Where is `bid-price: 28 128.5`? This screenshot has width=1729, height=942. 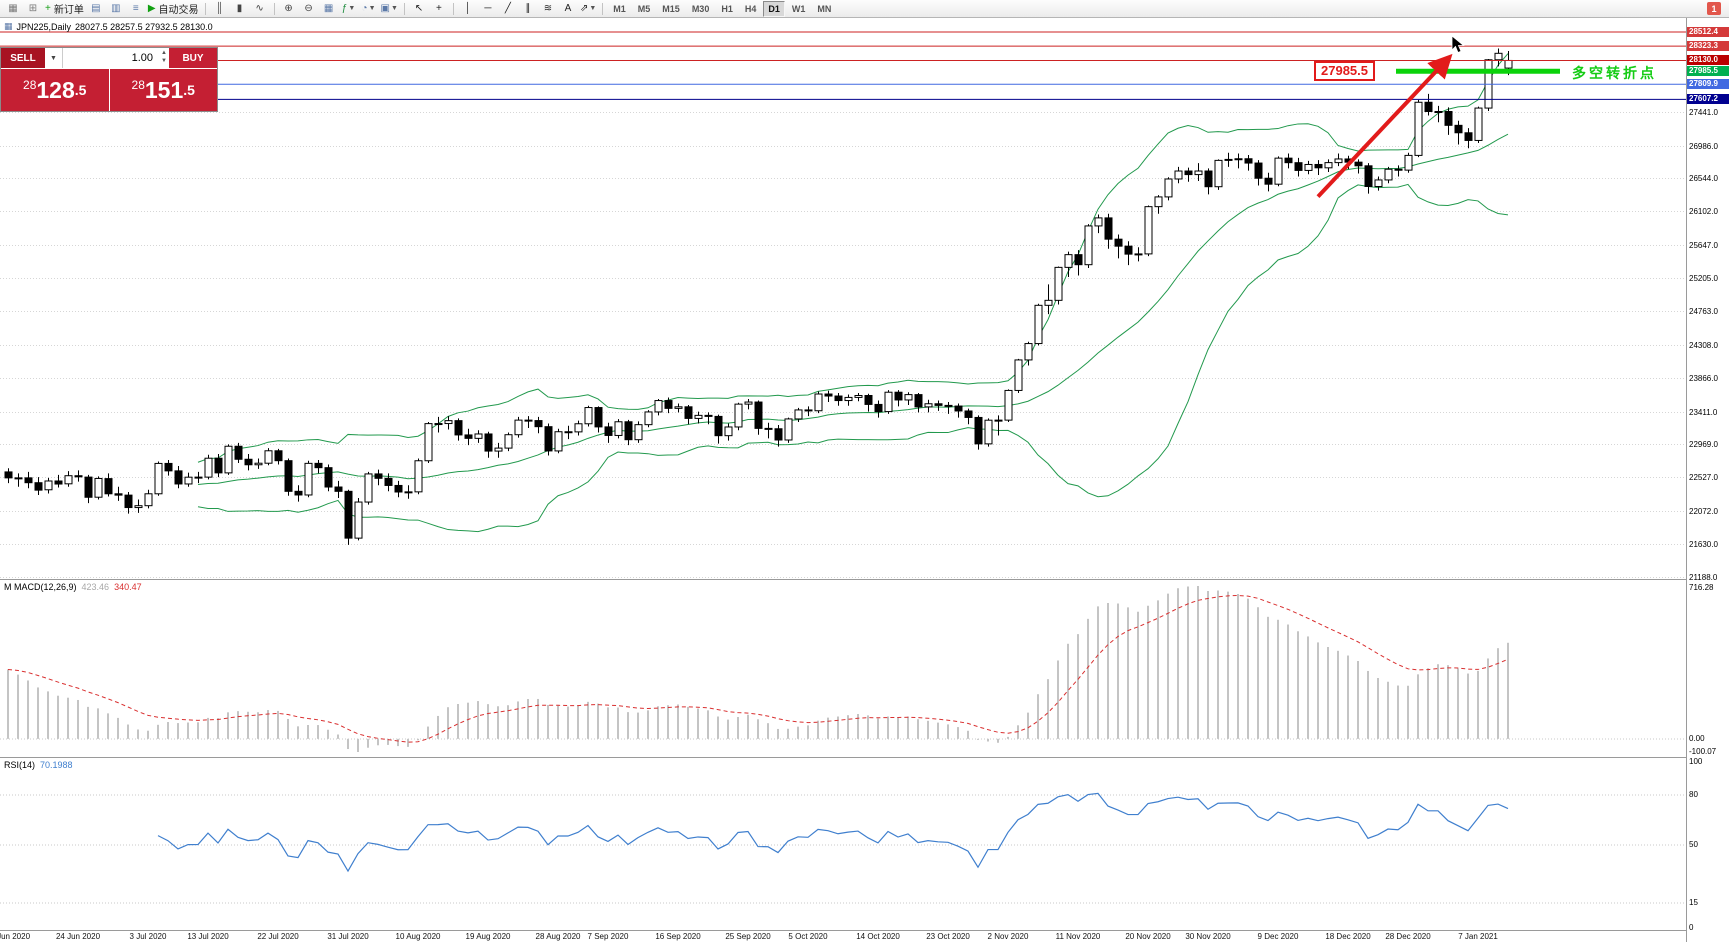
bid-price: 28 128.5 is located at coordinates (55, 90).